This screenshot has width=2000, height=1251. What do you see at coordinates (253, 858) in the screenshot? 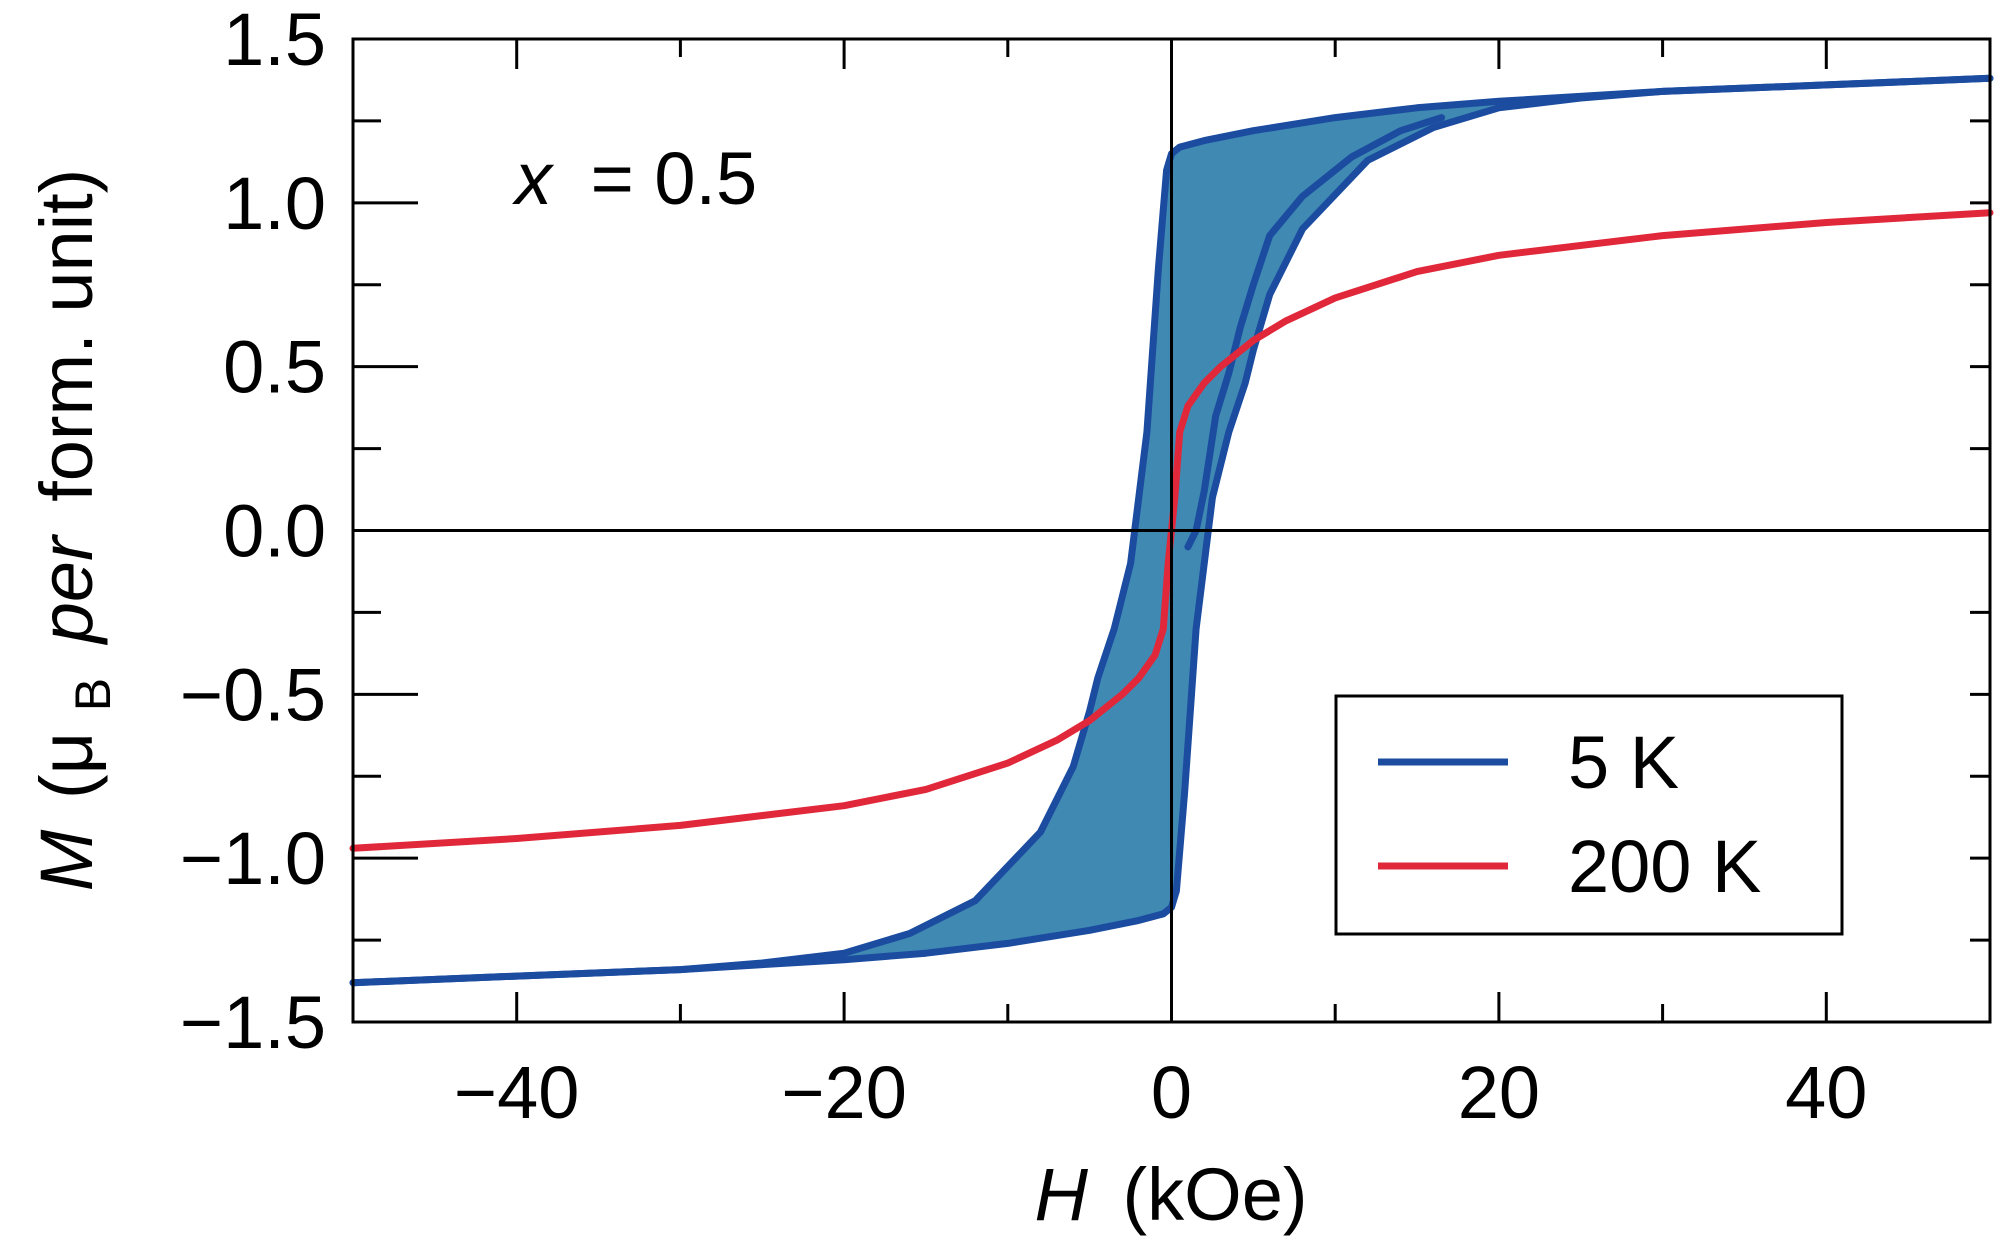
I see `y-tick-label: −1.0` at bounding box center [253, 858].